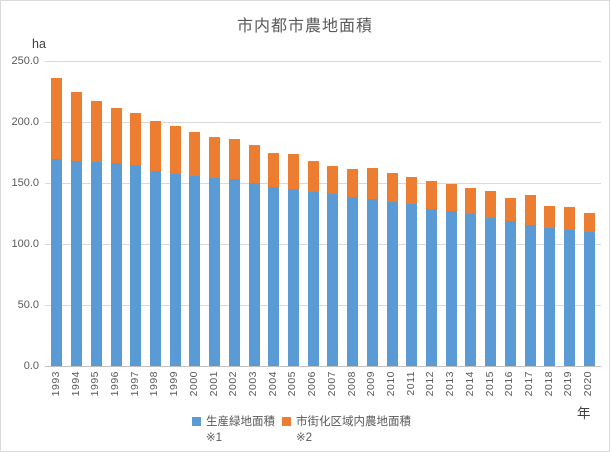  I want to click on x-axis-line, so click(323, 366).